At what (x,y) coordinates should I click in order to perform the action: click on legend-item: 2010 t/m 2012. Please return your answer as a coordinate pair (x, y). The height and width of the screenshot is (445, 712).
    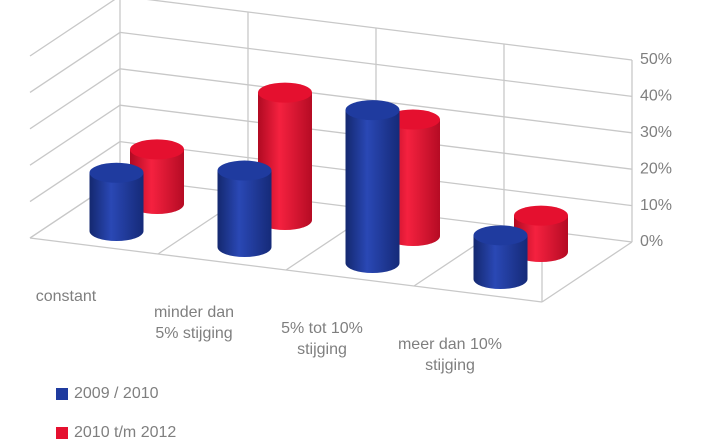
    Looking at the image, I should click on (116, 433).